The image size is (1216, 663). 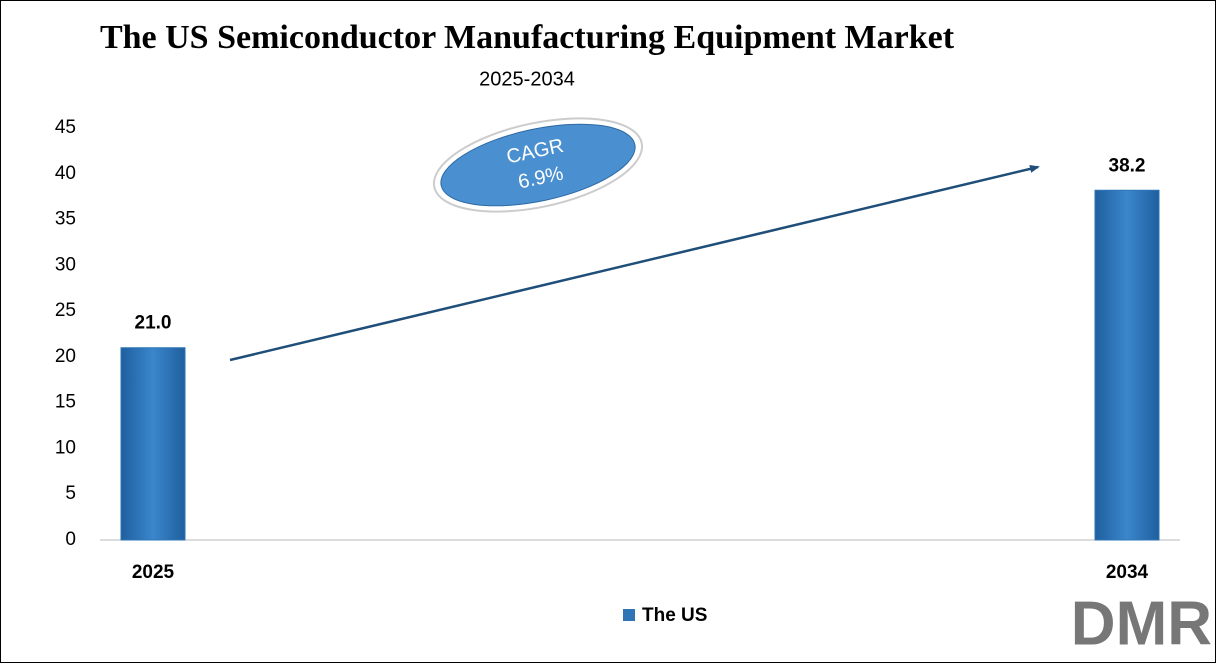 I want to click on y-tick-label: 5, so click(x=70, y=493).